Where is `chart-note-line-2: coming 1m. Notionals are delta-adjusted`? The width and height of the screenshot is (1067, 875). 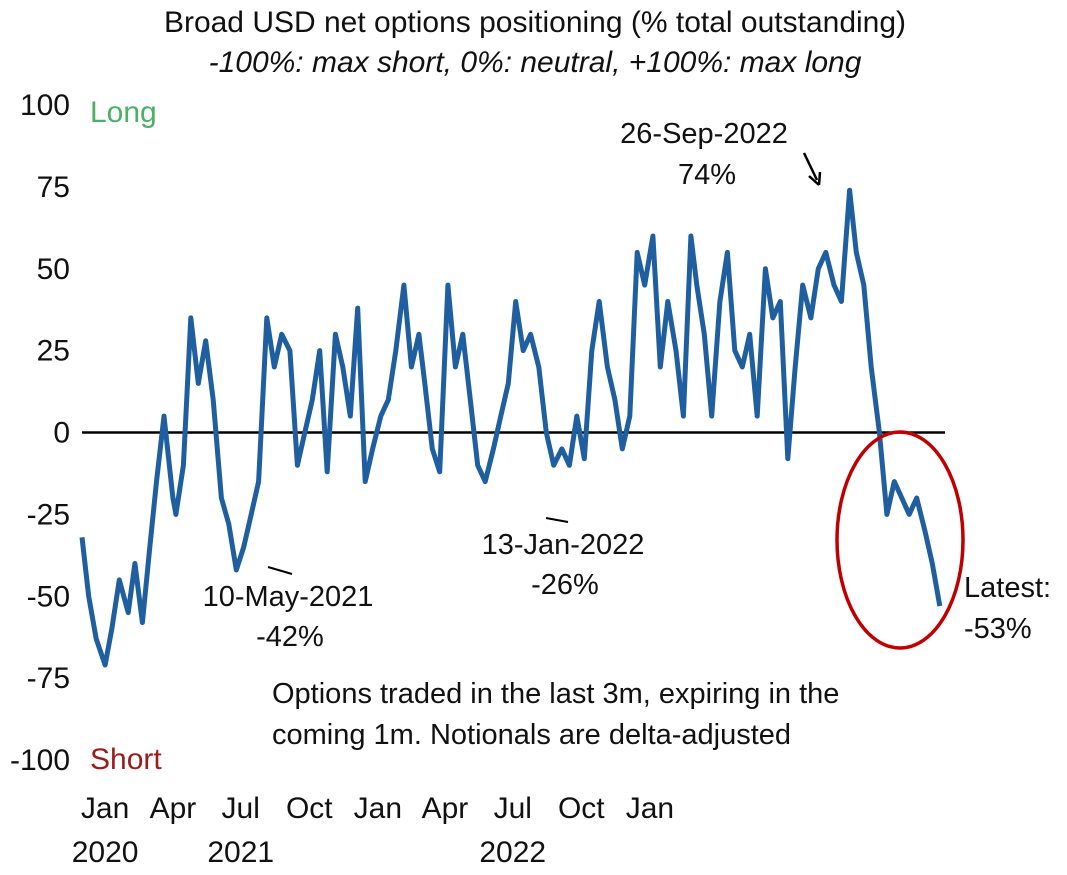
chart-note-line-2: coming 1m. Notionals are delta-adjusted is located at coordinates (531, 735).